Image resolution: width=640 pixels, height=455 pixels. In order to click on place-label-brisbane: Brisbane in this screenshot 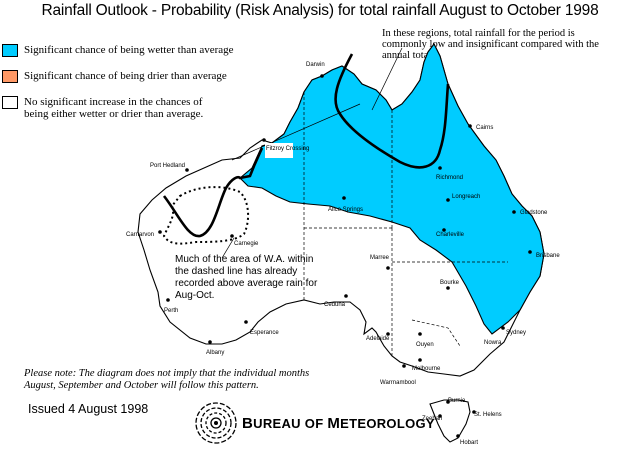, I will do `click(548, 256)`.